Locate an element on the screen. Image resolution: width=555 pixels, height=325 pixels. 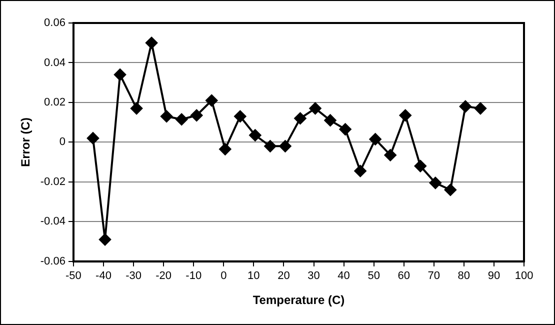
x-tick-label: 0 is located at coordinates (223, 276).